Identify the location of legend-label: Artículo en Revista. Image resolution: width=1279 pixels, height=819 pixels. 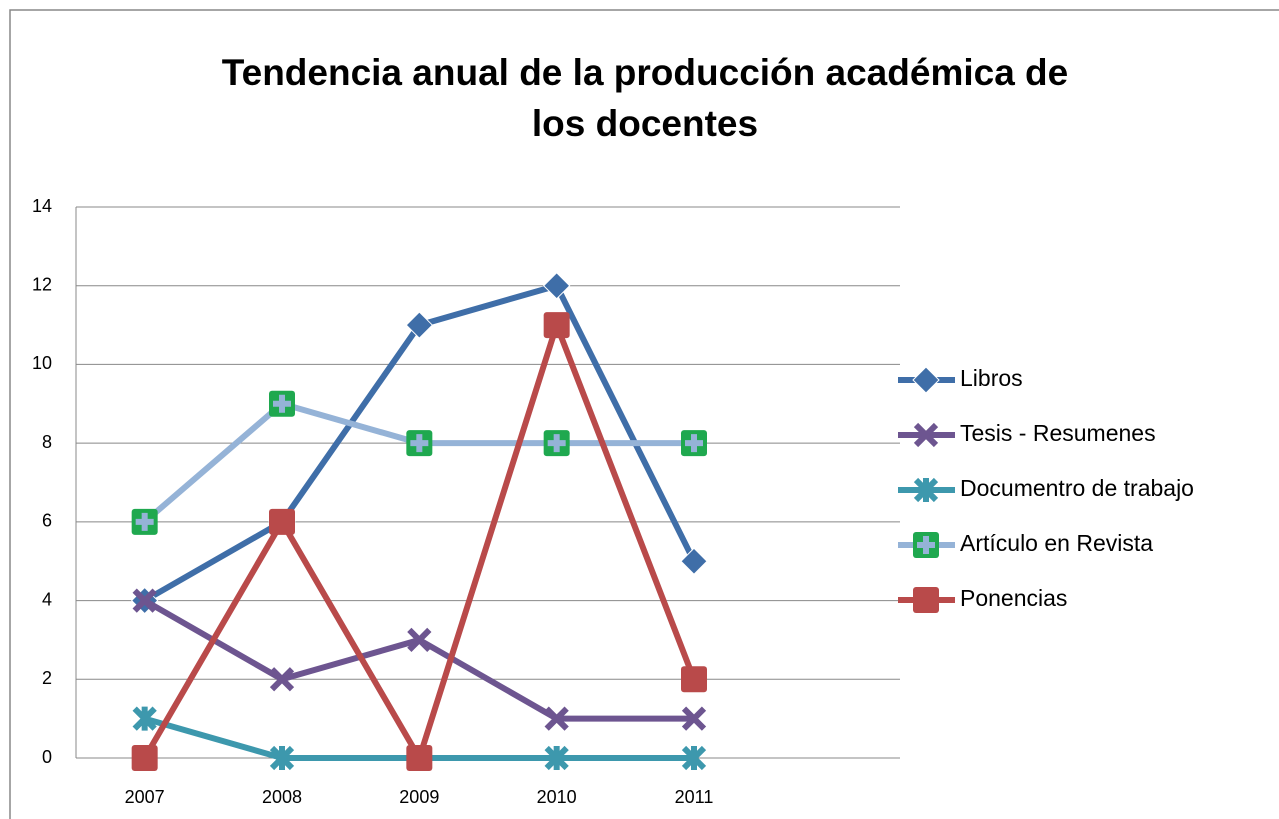
(1056, 543).